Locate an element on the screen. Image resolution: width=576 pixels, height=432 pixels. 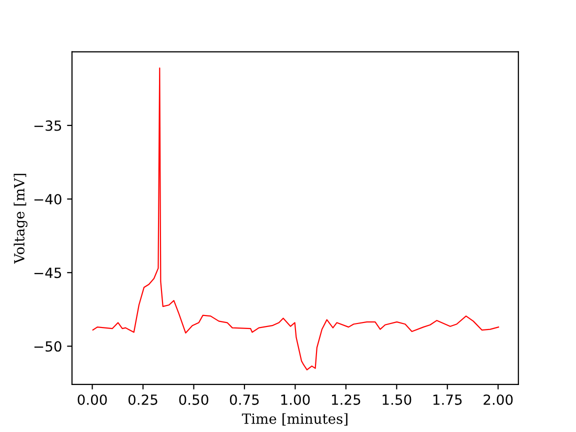
x-tick-label: 1.75 is located at coordinates (447, 399).